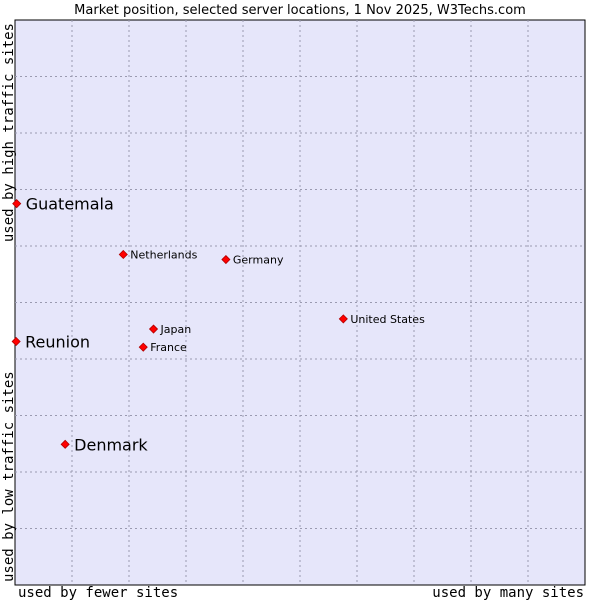  I want to click on x-axis-label-left: used by fewer sites, so click(98, 592).